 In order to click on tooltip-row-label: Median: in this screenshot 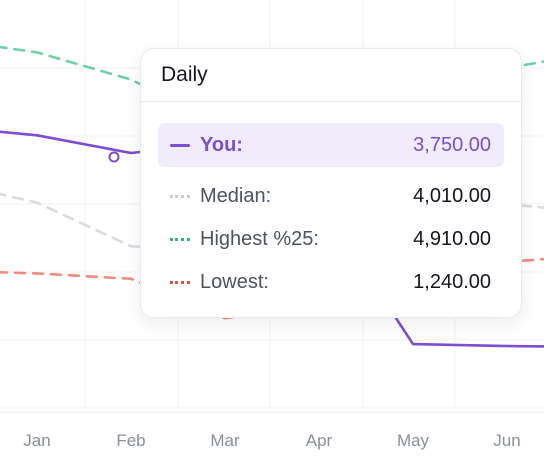, I will do `click(236, 196)`.